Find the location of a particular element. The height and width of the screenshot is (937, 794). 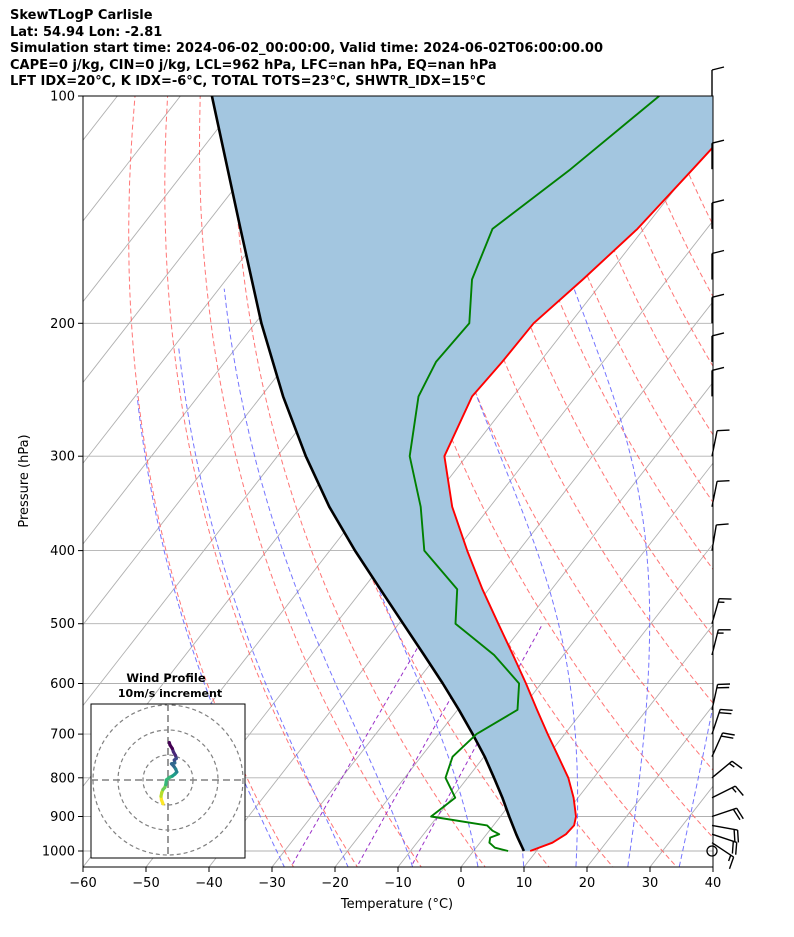

hodograph-inset is located at coordinates (168, 781).